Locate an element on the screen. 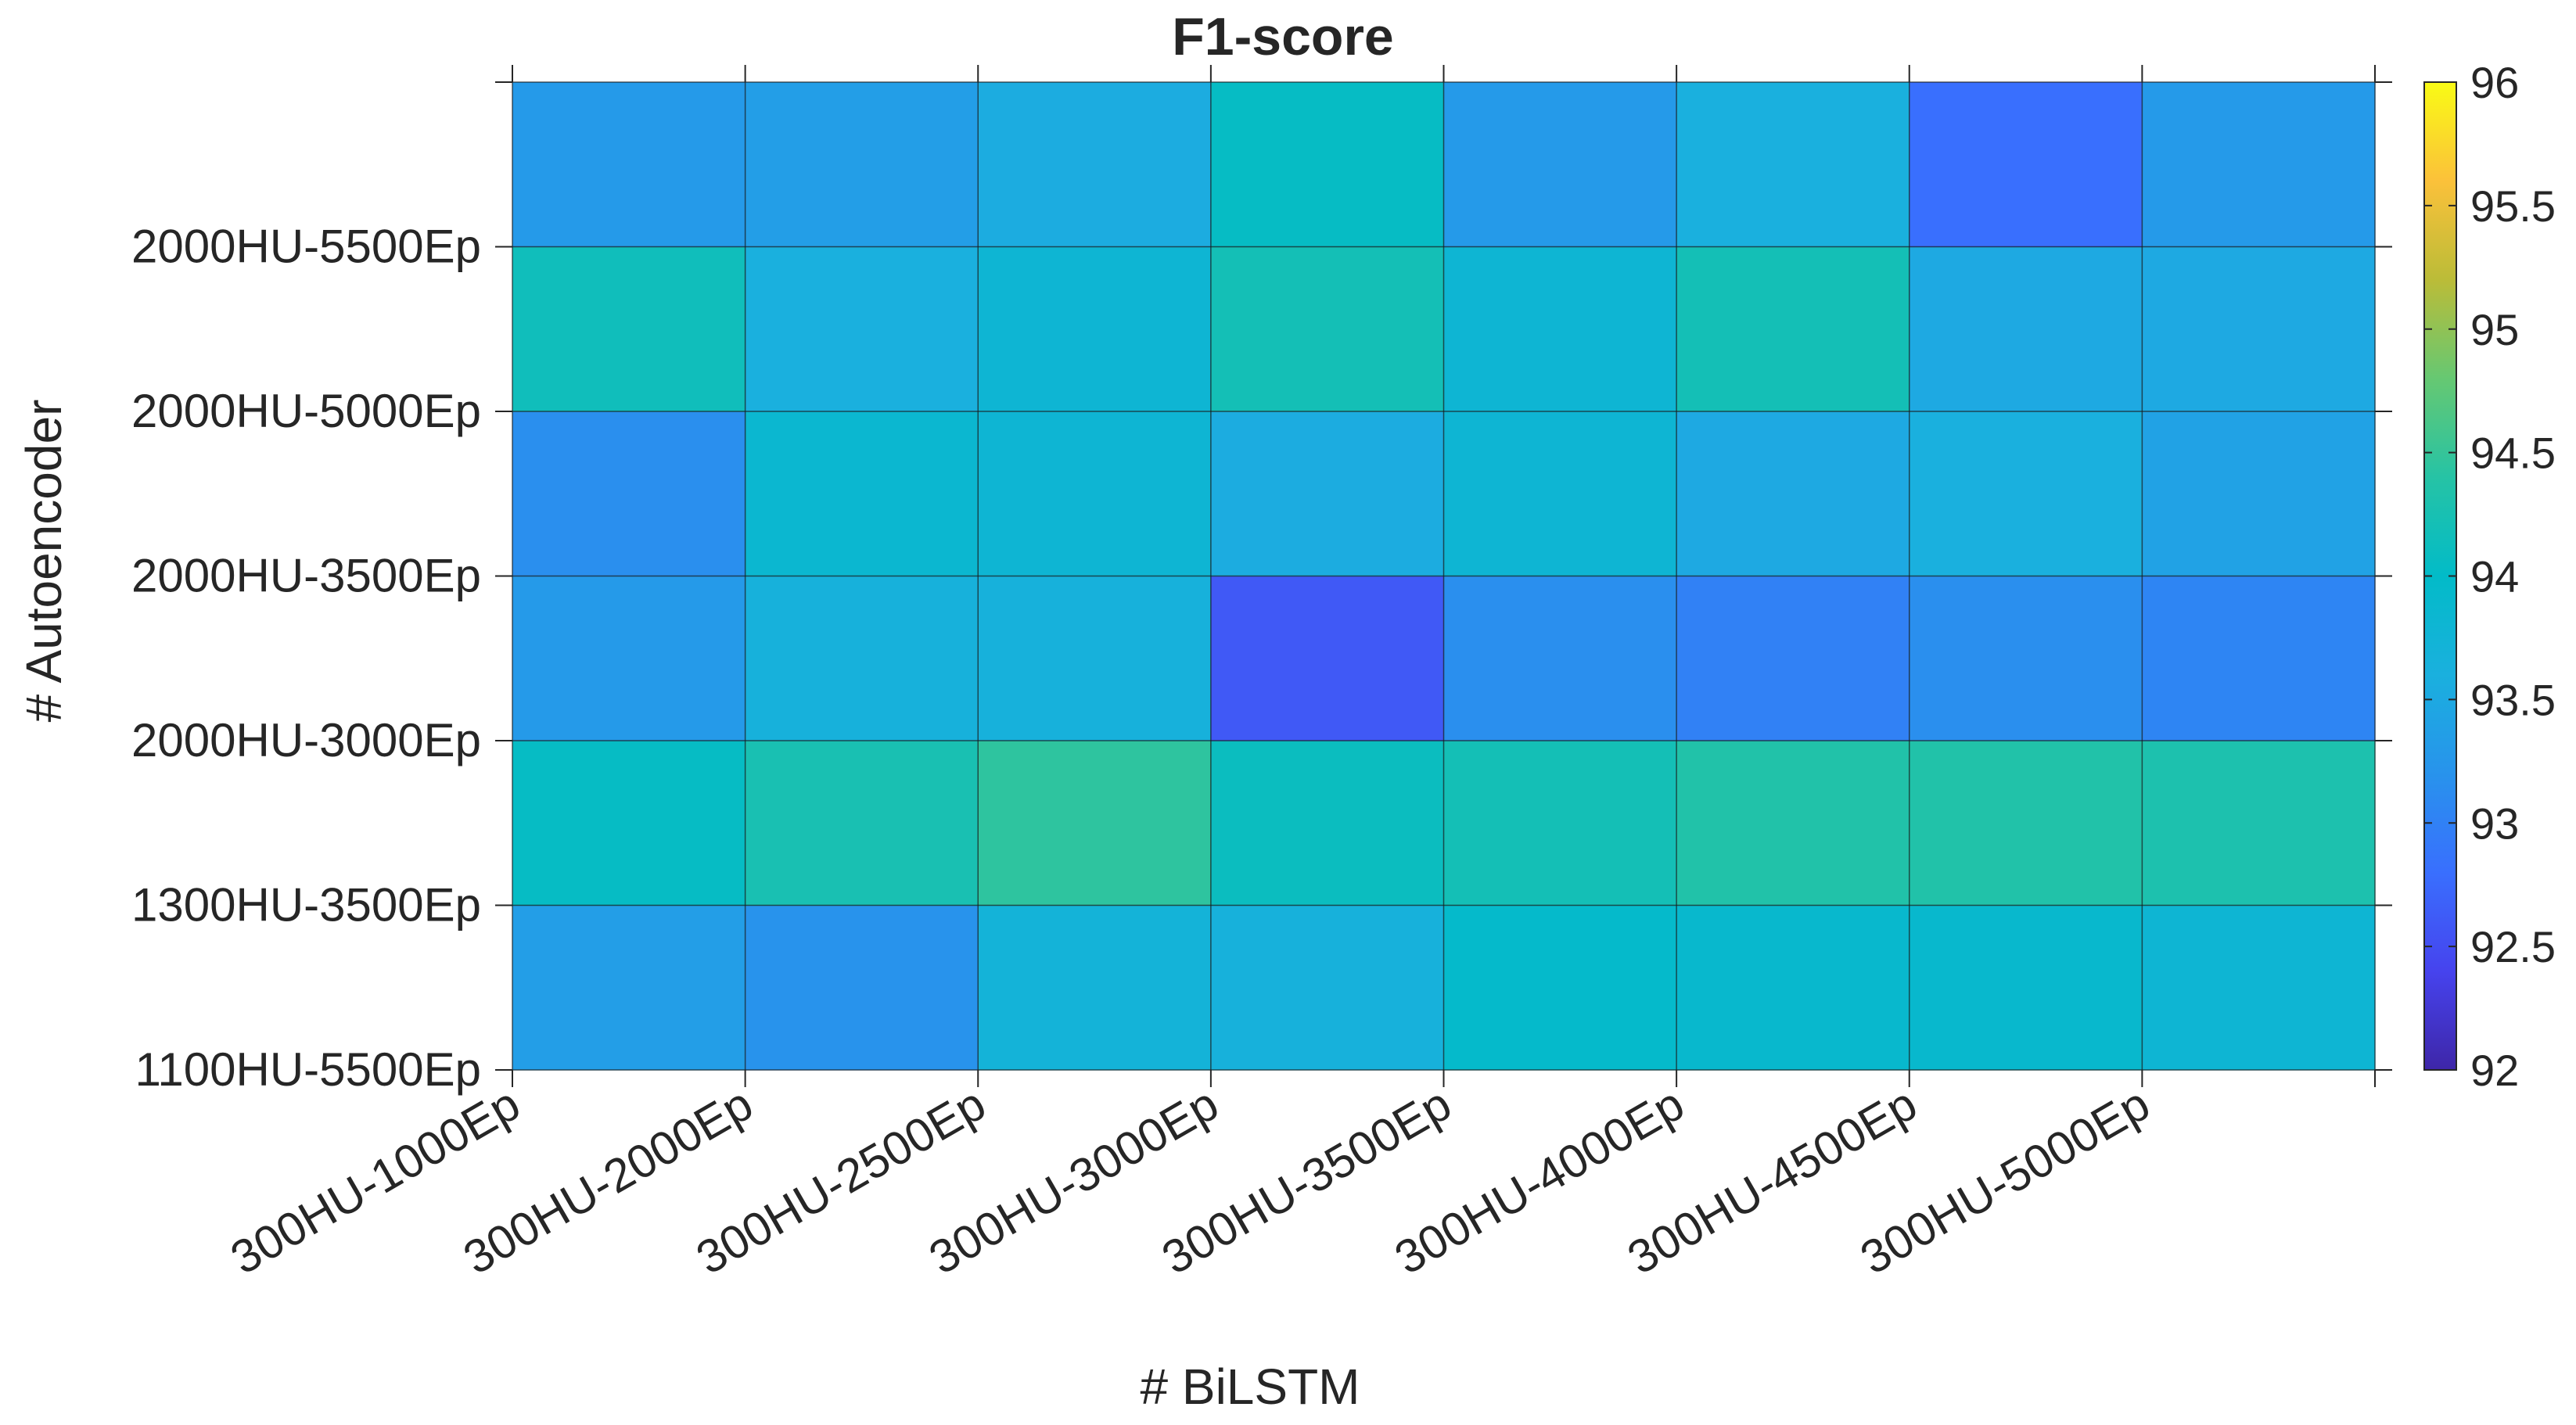 The height and width of the screenshot is (1425, 2576). y-axis-label: # Autoencoder is located at coordinates (44, 561).